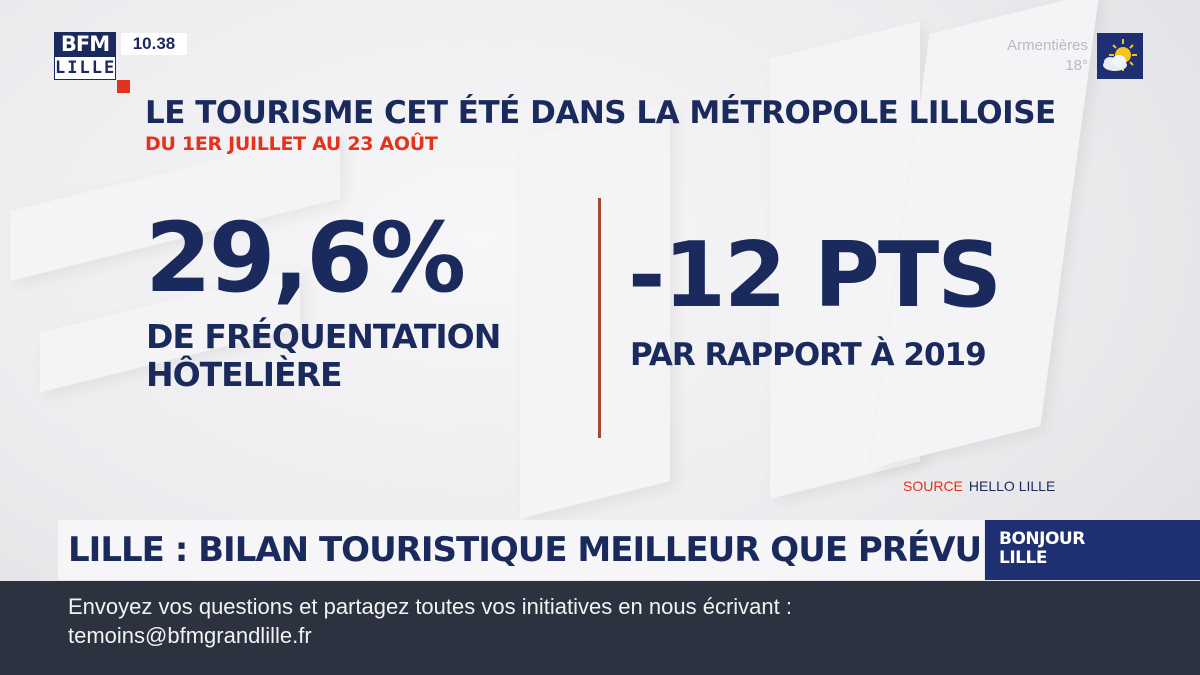 This screenshot has width=1200, height=675. What do you see at coordinates (85, 44) in the screenshot?
I see `logo-top-text: BFM` at bounding box center [85, 44].